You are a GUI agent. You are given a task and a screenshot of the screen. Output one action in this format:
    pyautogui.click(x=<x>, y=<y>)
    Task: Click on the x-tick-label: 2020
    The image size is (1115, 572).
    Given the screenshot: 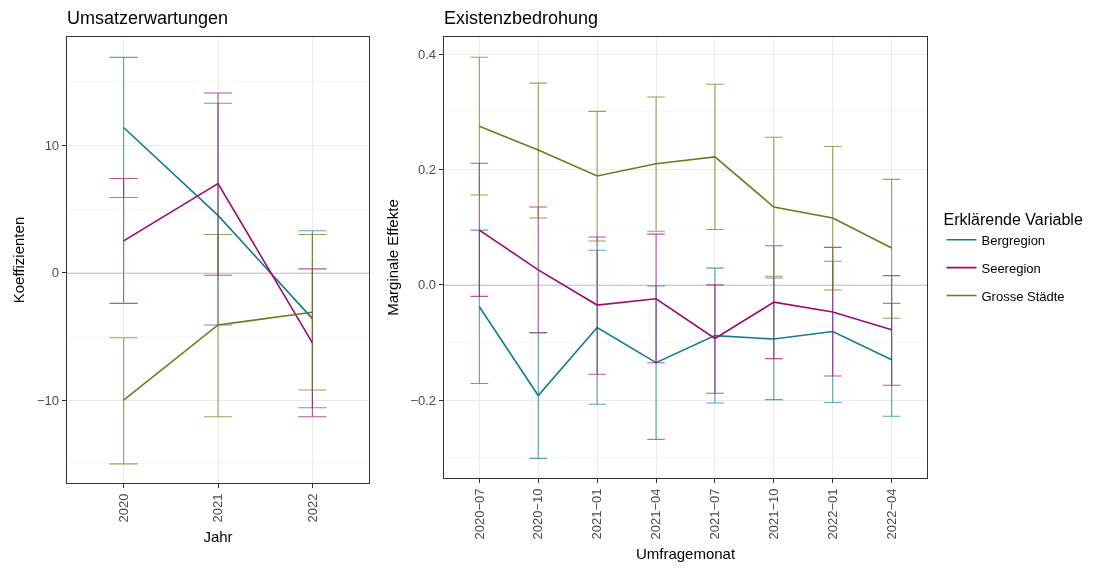 What is the action you would take?
    pyautogui.click(x=123, y=508)
    